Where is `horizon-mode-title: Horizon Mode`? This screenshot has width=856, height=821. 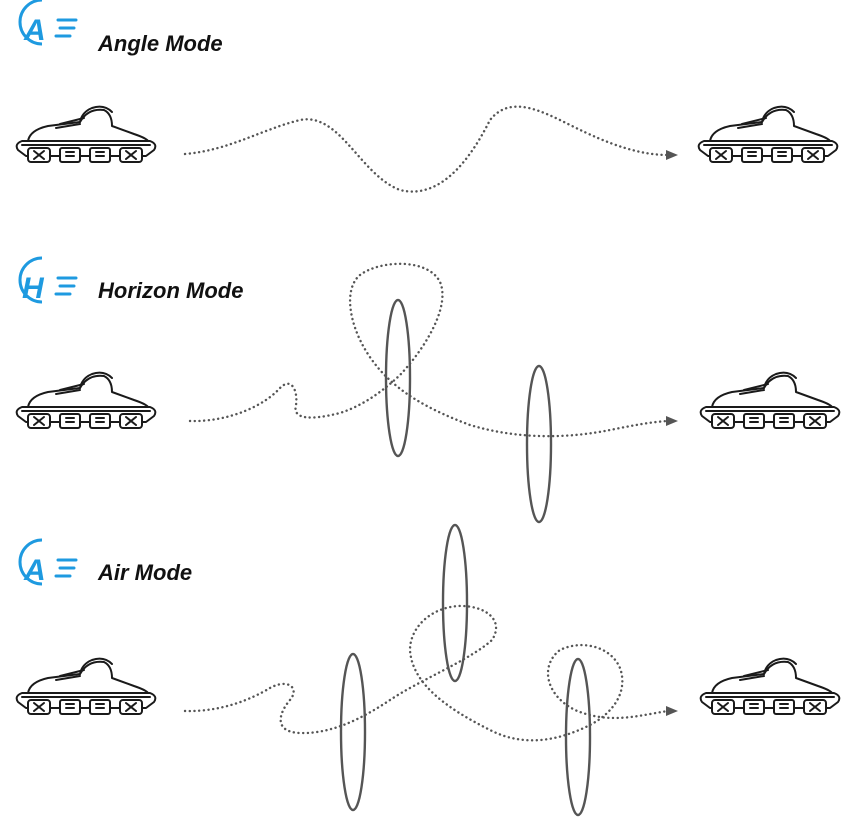 horizon-mode-title: Horizon Mode is located at coordinates (170, 290).